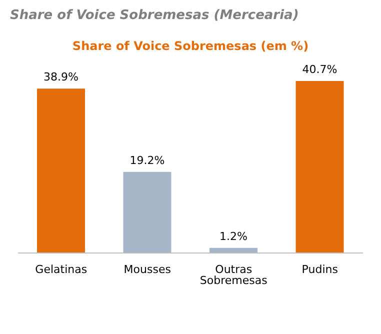  What do you see at coordinates (320, 69) in the screenshot?
I see `data-label: 40.7%` at bounding box center [320, 69].